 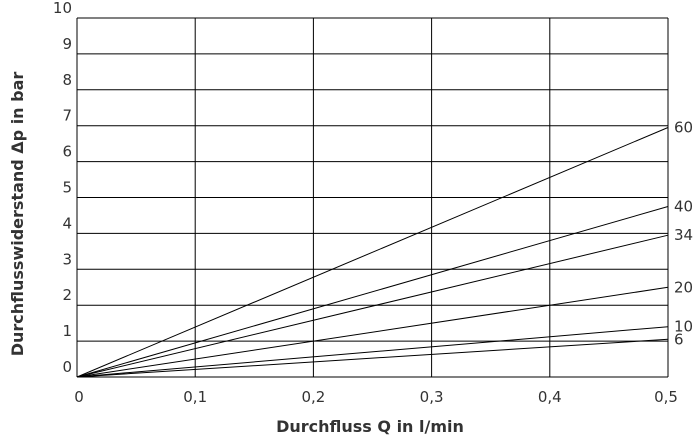 What do you see at coordinates (67, 295) in the screenshot?
I see `y-tick-label: 2` at bounding box center [67, 295].